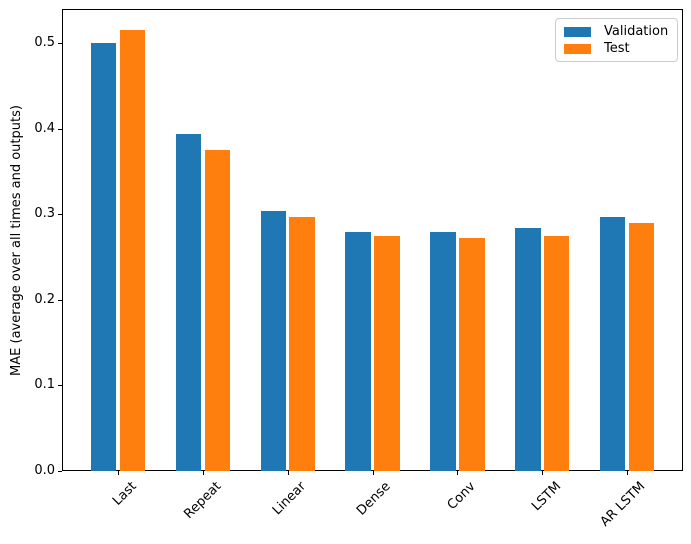 The image size is (691, 544). Describe the element at coordinates (124, 494) in the screenshot. I see `x-tick-label-last: Last` at that location.